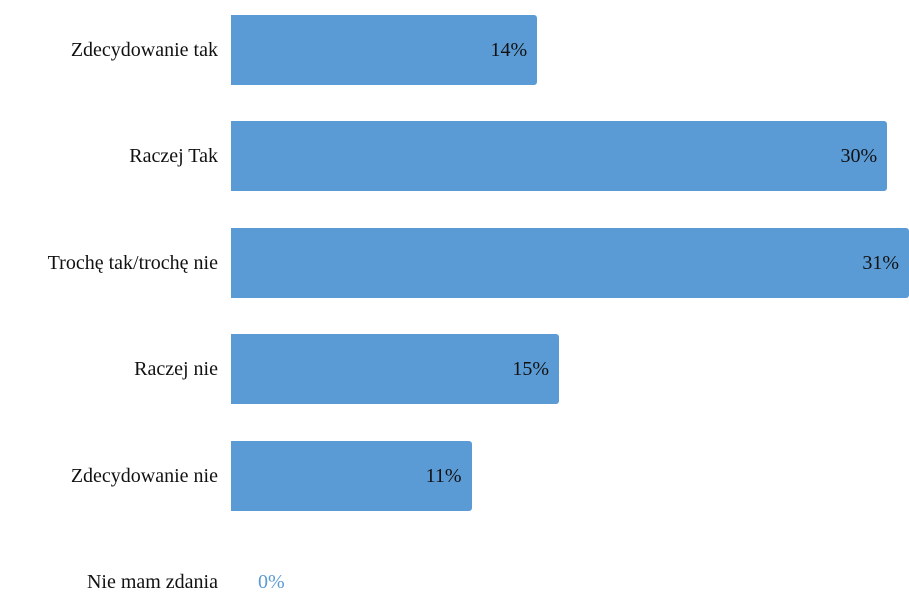 This screenshot has width=909, height=596. Describe the element at coordinates (144, 475) in the screenshot. I see `category-label: Zdecydowanie nie` at that location.